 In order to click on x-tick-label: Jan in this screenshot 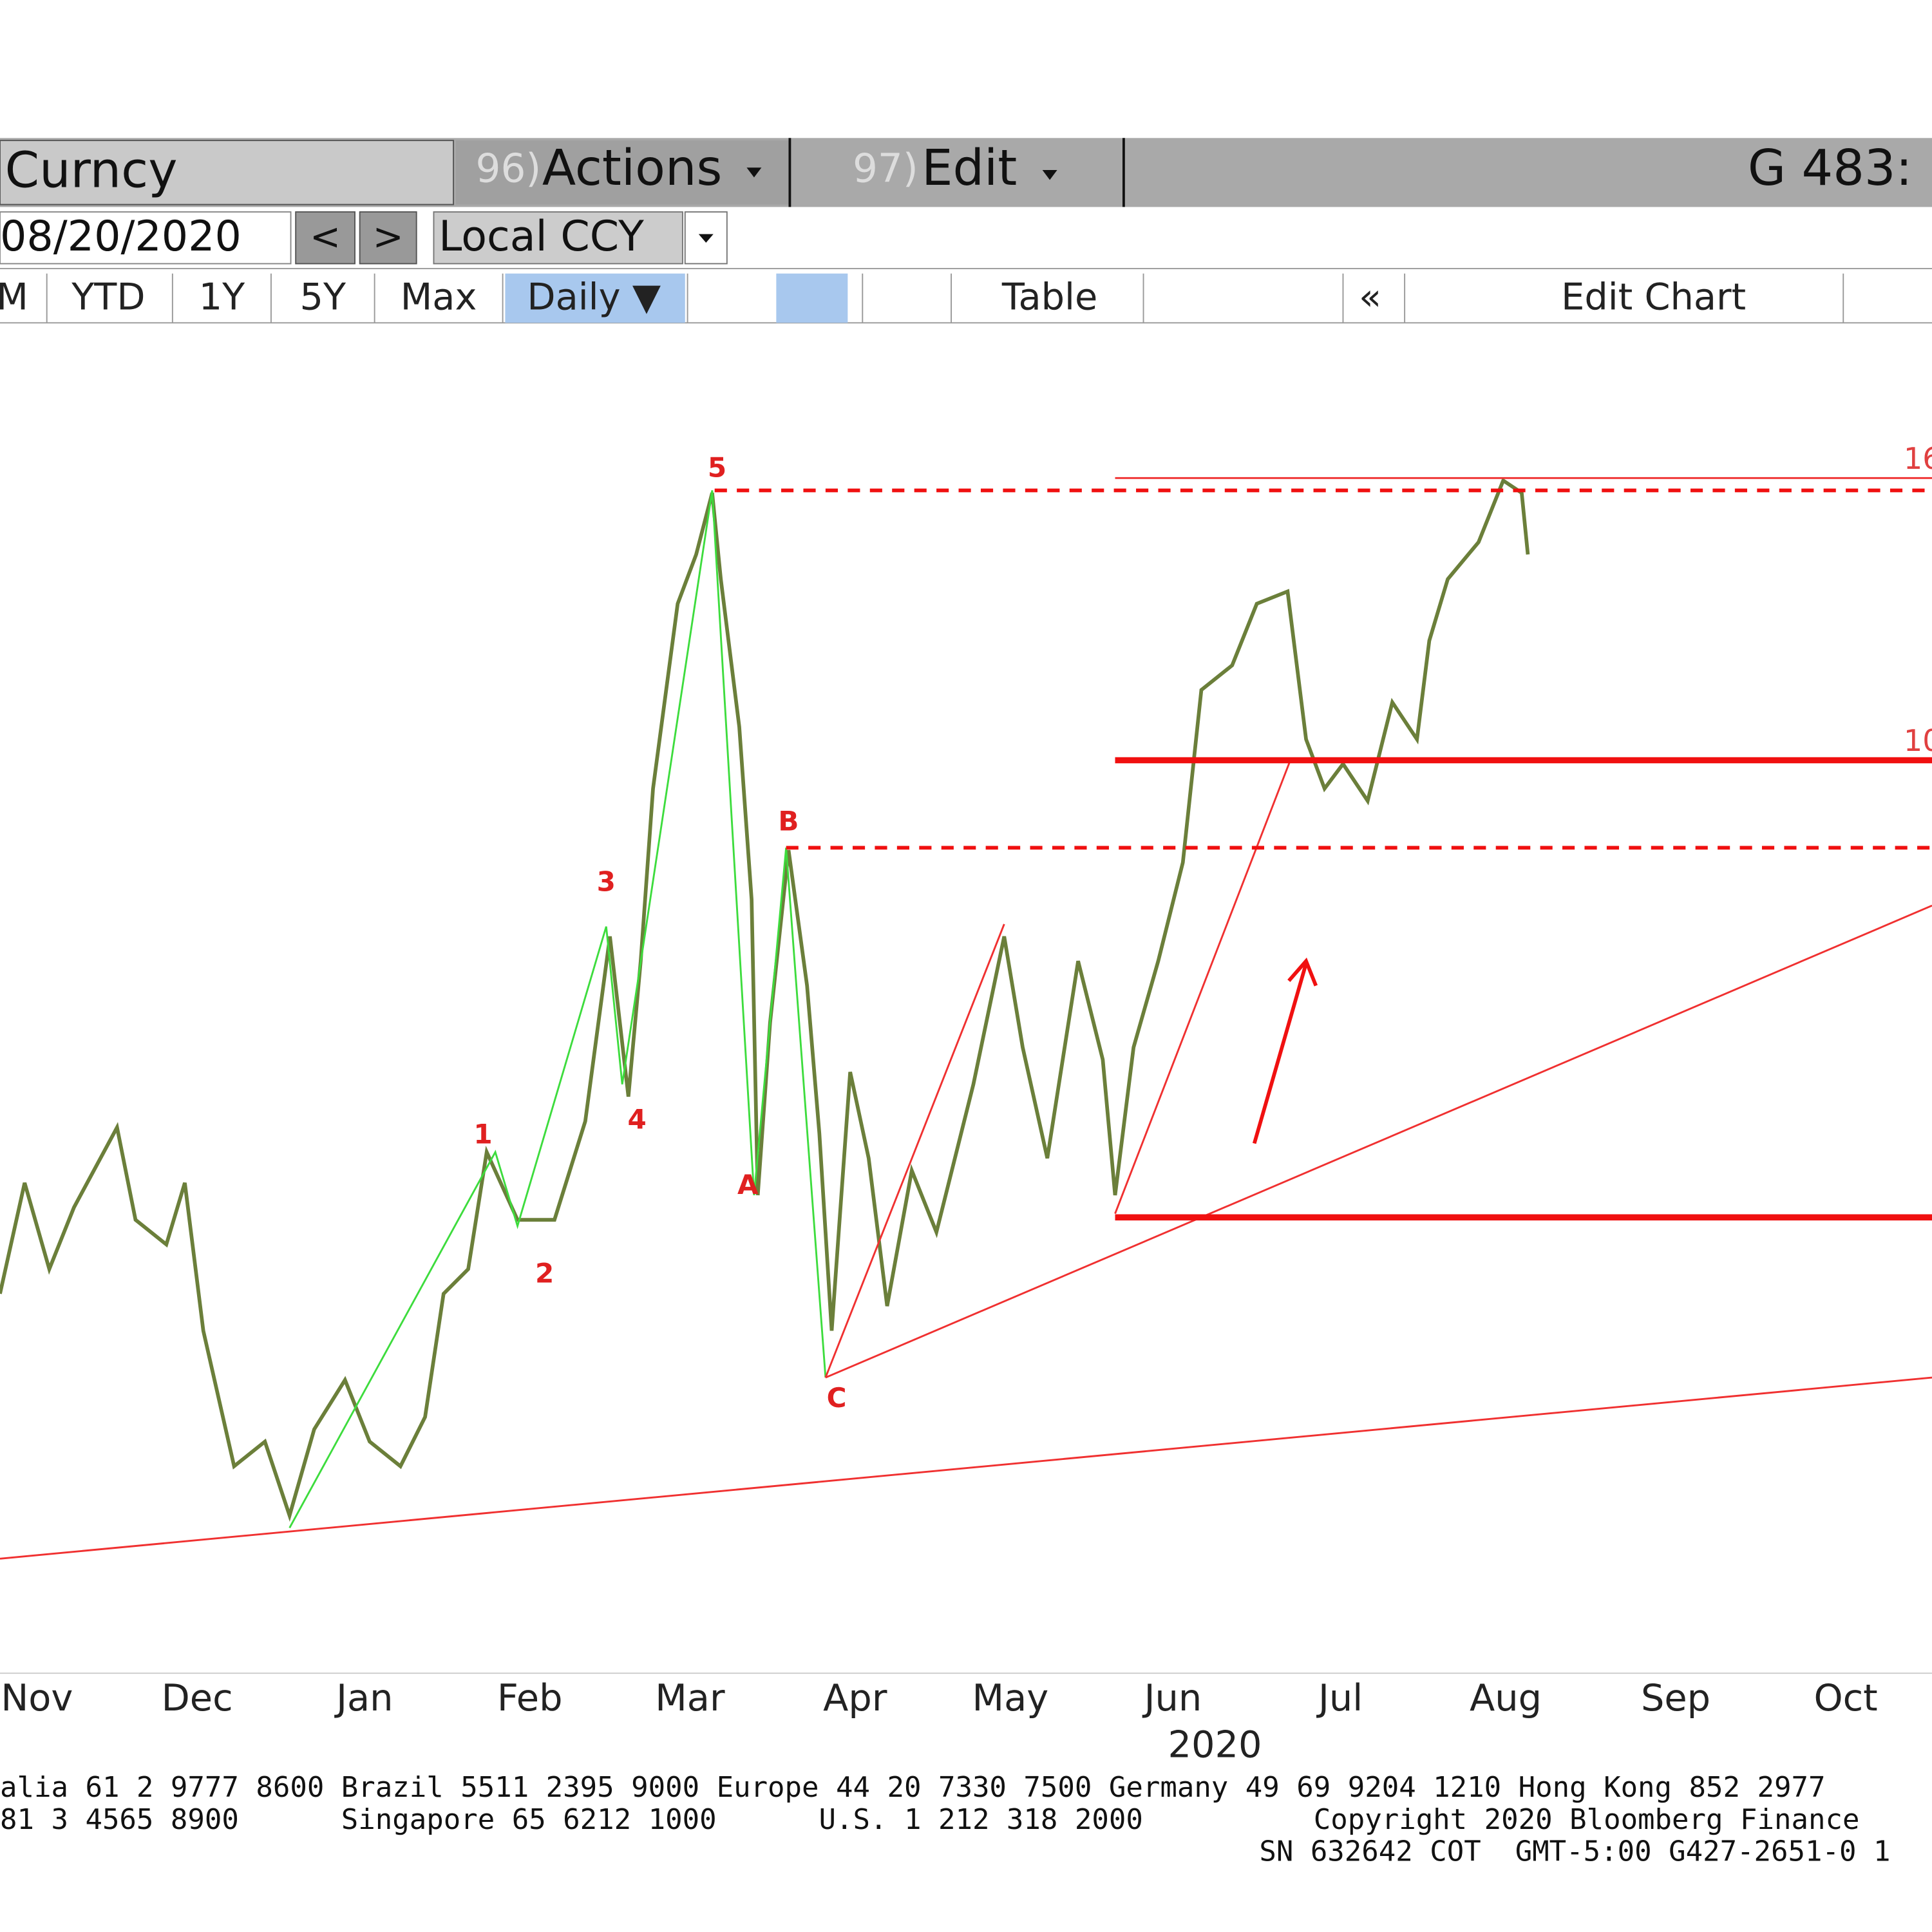, I will do `click(364, 1698)`.